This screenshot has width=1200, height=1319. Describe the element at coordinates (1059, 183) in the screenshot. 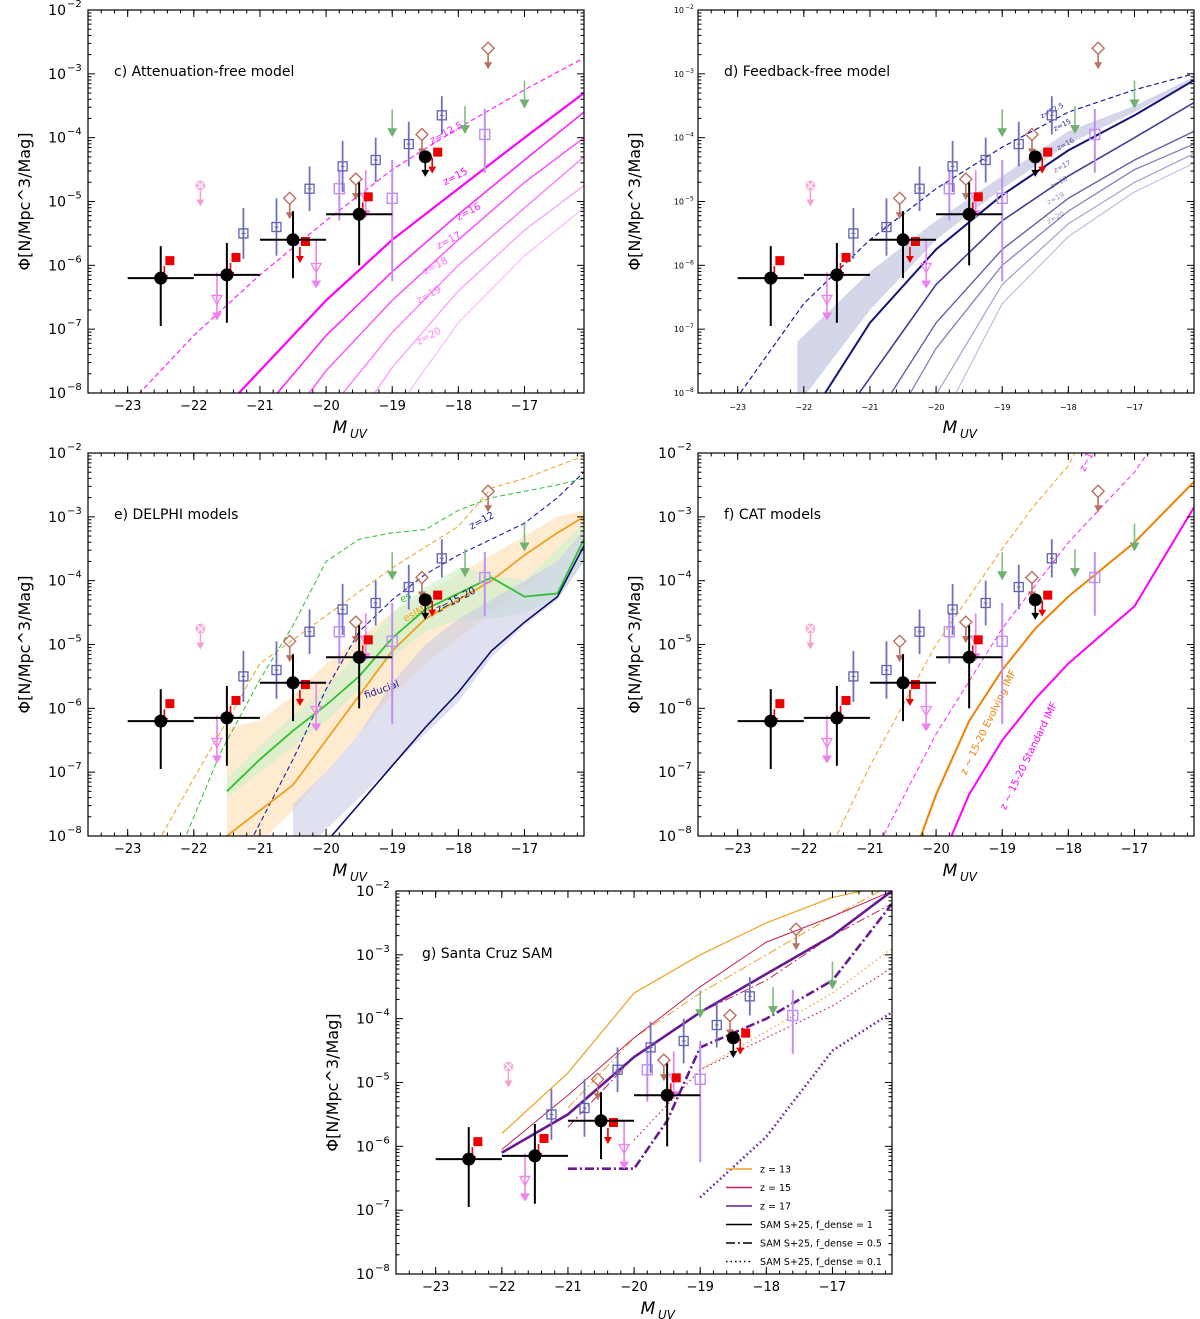

I see `curve-label: z=18` at that location.